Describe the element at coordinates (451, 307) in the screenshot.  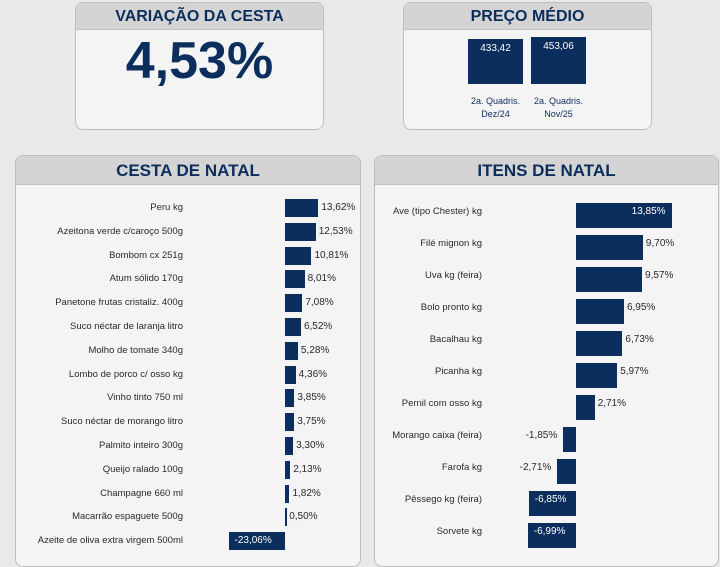
I see `category-label: Bolo pronto kg` at that location.